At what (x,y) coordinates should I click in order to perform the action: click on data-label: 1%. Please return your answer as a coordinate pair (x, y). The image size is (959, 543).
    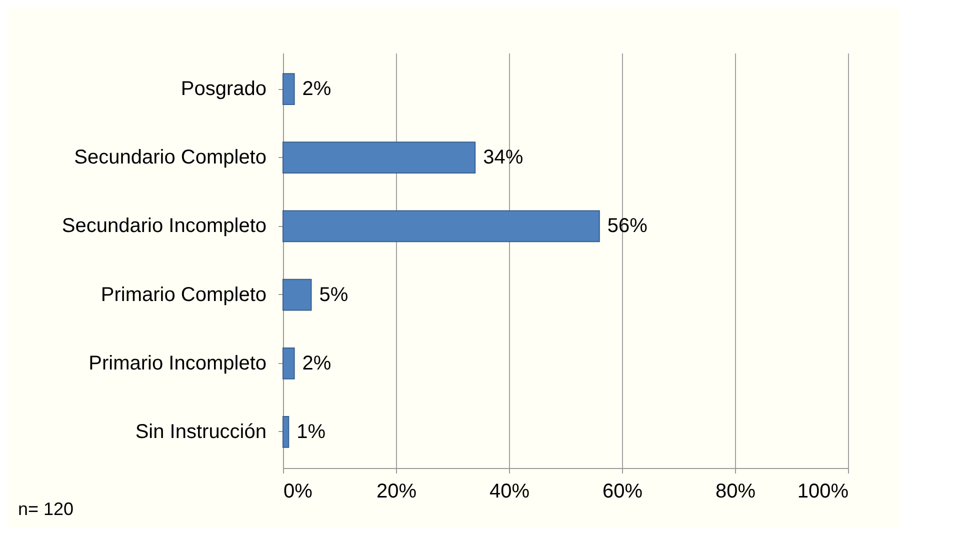
    Looking at the image, I should click on (311, 431).